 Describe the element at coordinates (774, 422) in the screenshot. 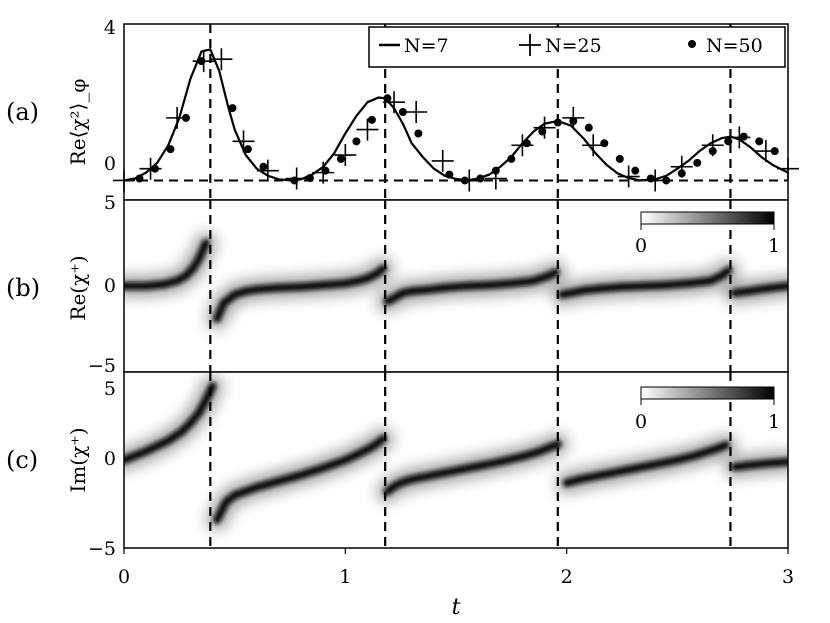

I see `panel-c-colorbar-max: 1` at that location.